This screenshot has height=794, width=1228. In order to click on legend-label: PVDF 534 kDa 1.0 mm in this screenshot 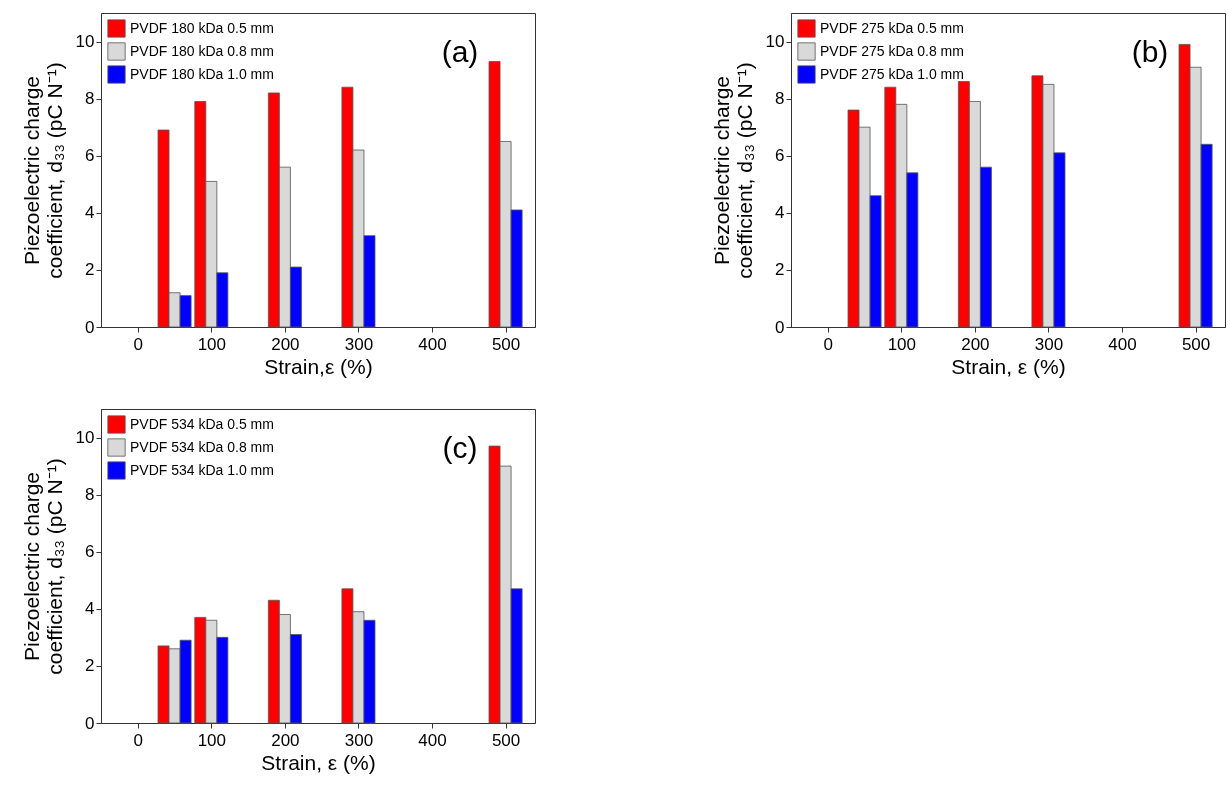, I will do `click(202, 469)`.